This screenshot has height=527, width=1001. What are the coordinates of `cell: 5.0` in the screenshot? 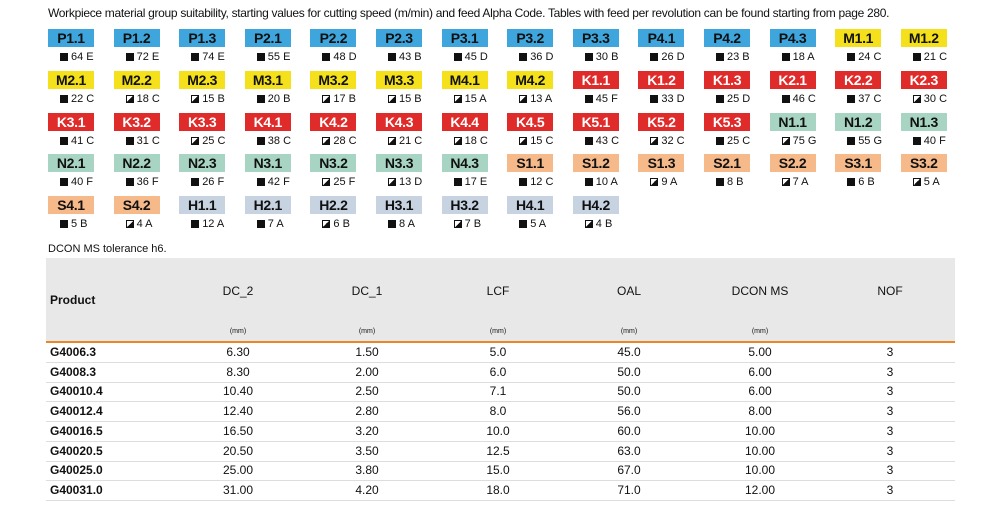 It's located at (498, 352).